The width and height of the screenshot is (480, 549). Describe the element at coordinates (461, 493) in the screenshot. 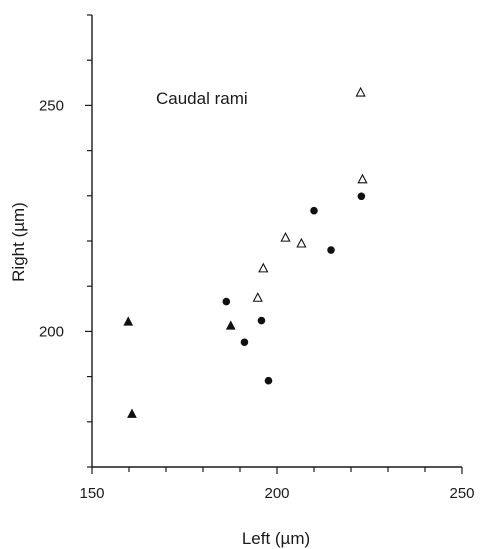

I see `x-tick-label: 250` at that location.